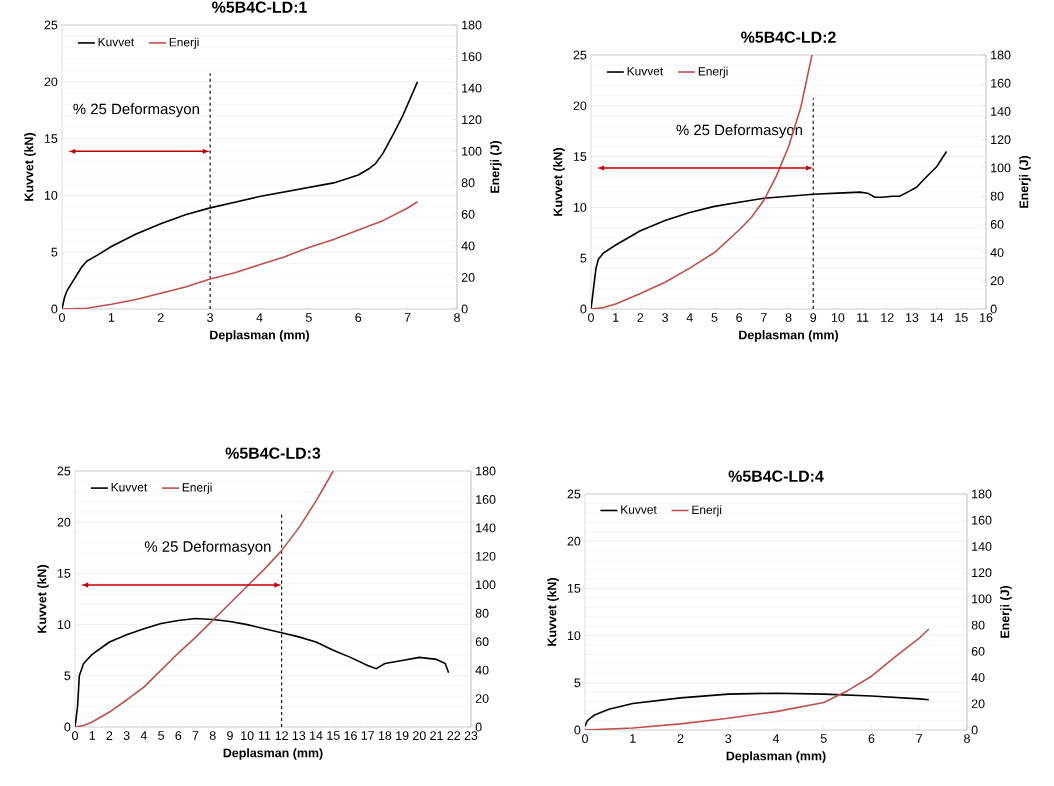  Describe the element at coordinates (385, 735) in the screenshot. I see `x-tick-label: 18` at that location.